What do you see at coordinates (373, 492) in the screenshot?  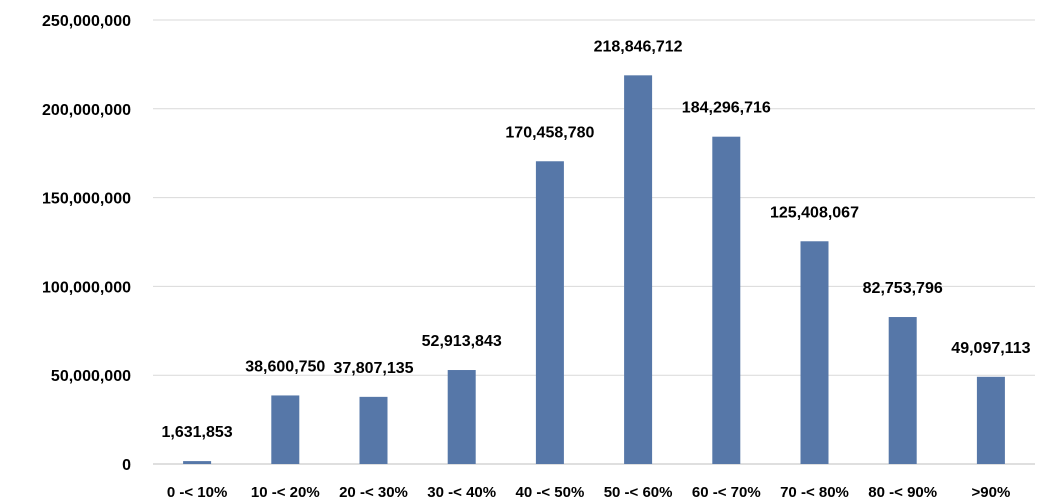 I see `x-tick-label: 20 -< 30%` at bounding box center [373, 492].